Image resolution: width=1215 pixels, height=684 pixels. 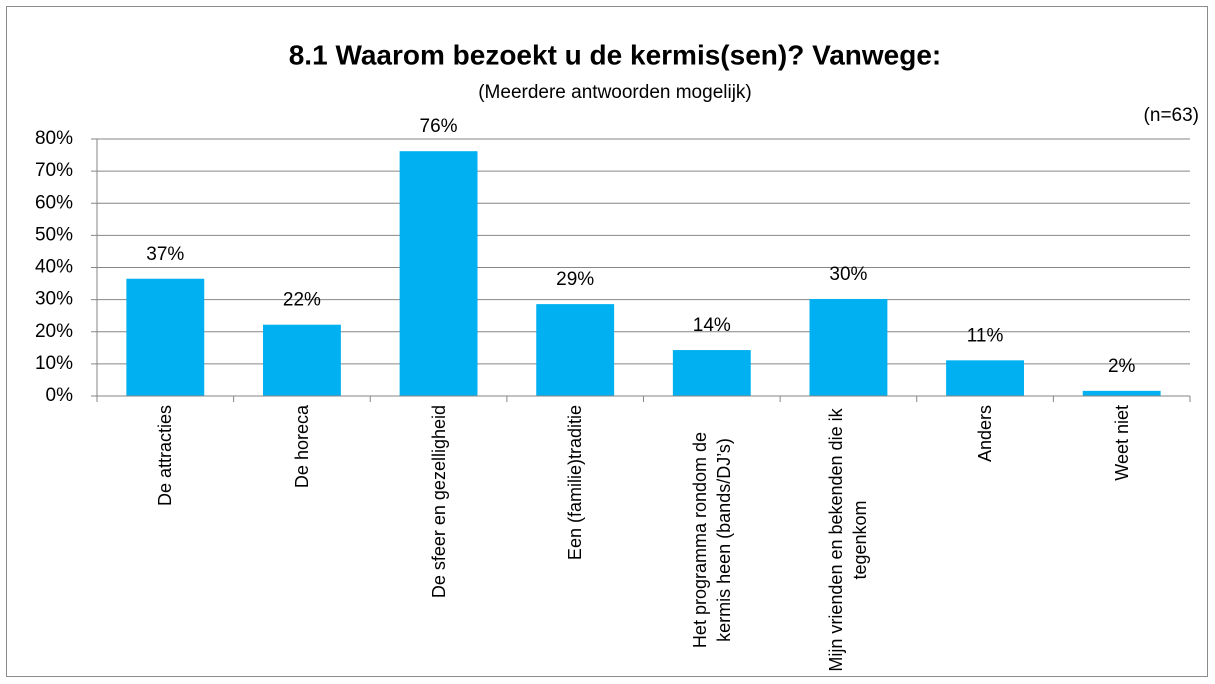 What do you see at coordinates (54, 170) in the screenshot?
I see `y-tick-label: 70%` at bounding box center [54, 170].